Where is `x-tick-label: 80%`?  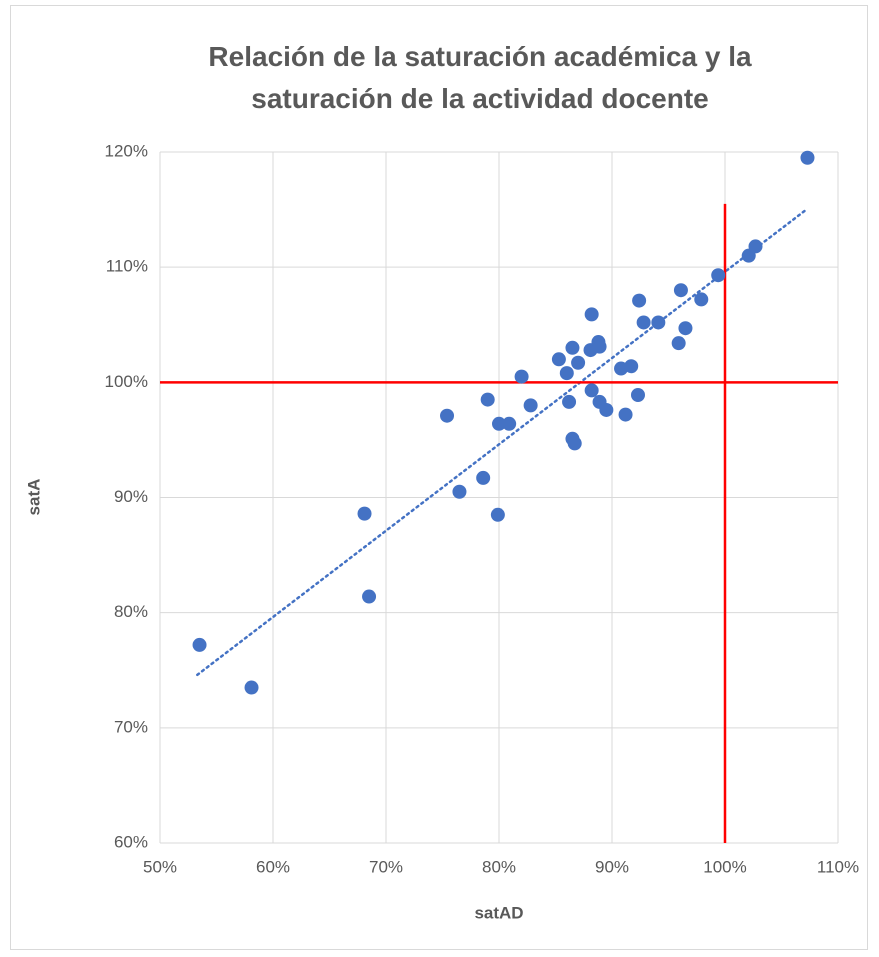
x-tick-label: 80% is located at coordinates (499, 866).